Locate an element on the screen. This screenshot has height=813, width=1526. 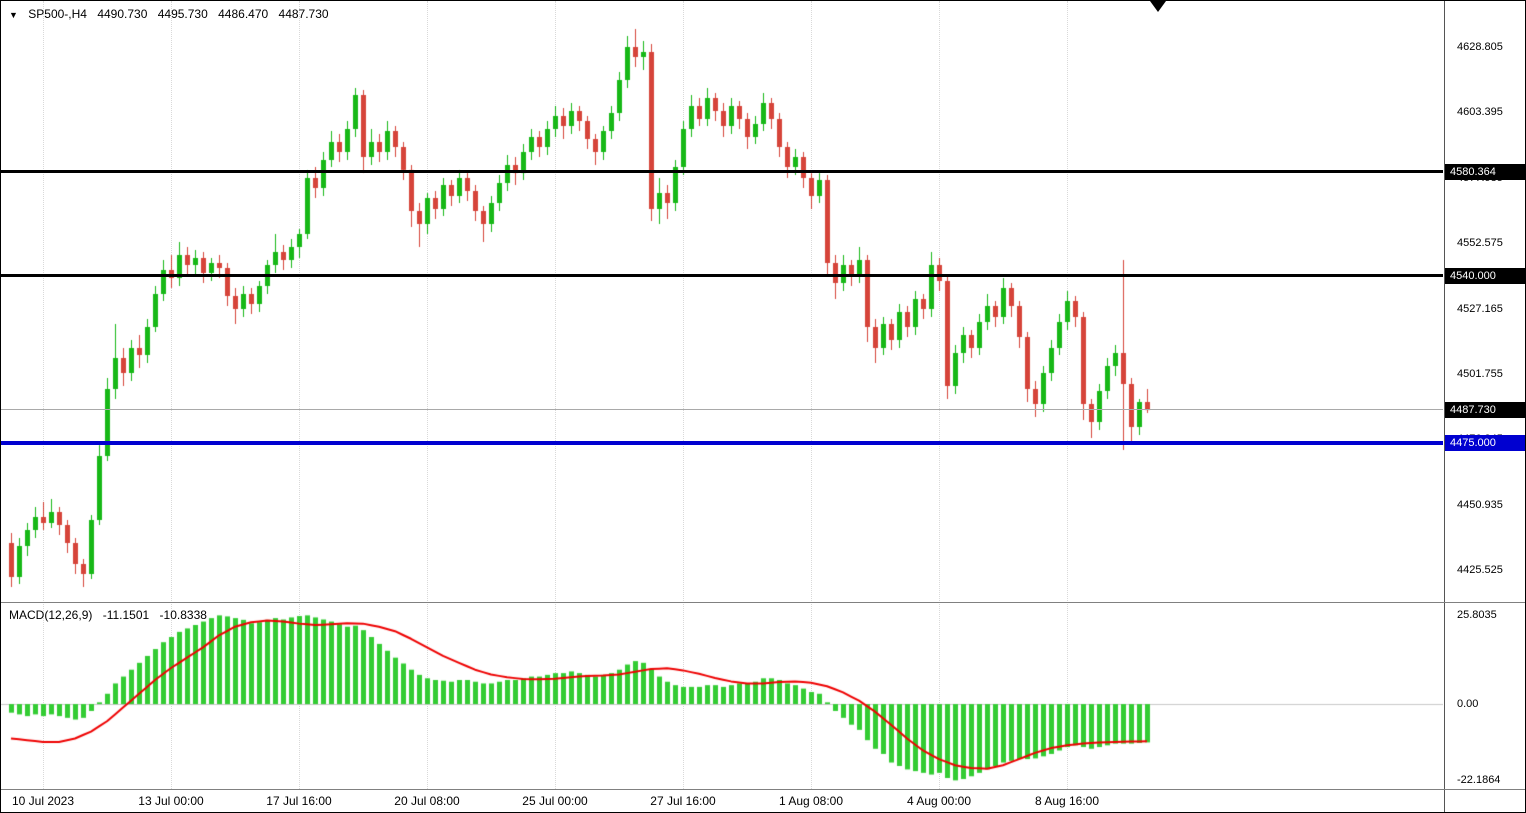
bid-price-line is located at coordinates (722, 409).